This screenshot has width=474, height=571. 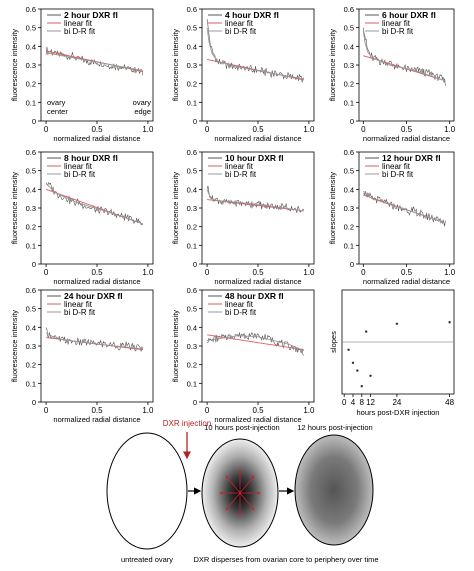 I want to click on legend-label: 8 hour DXR fl, so click(x=91, y=158).